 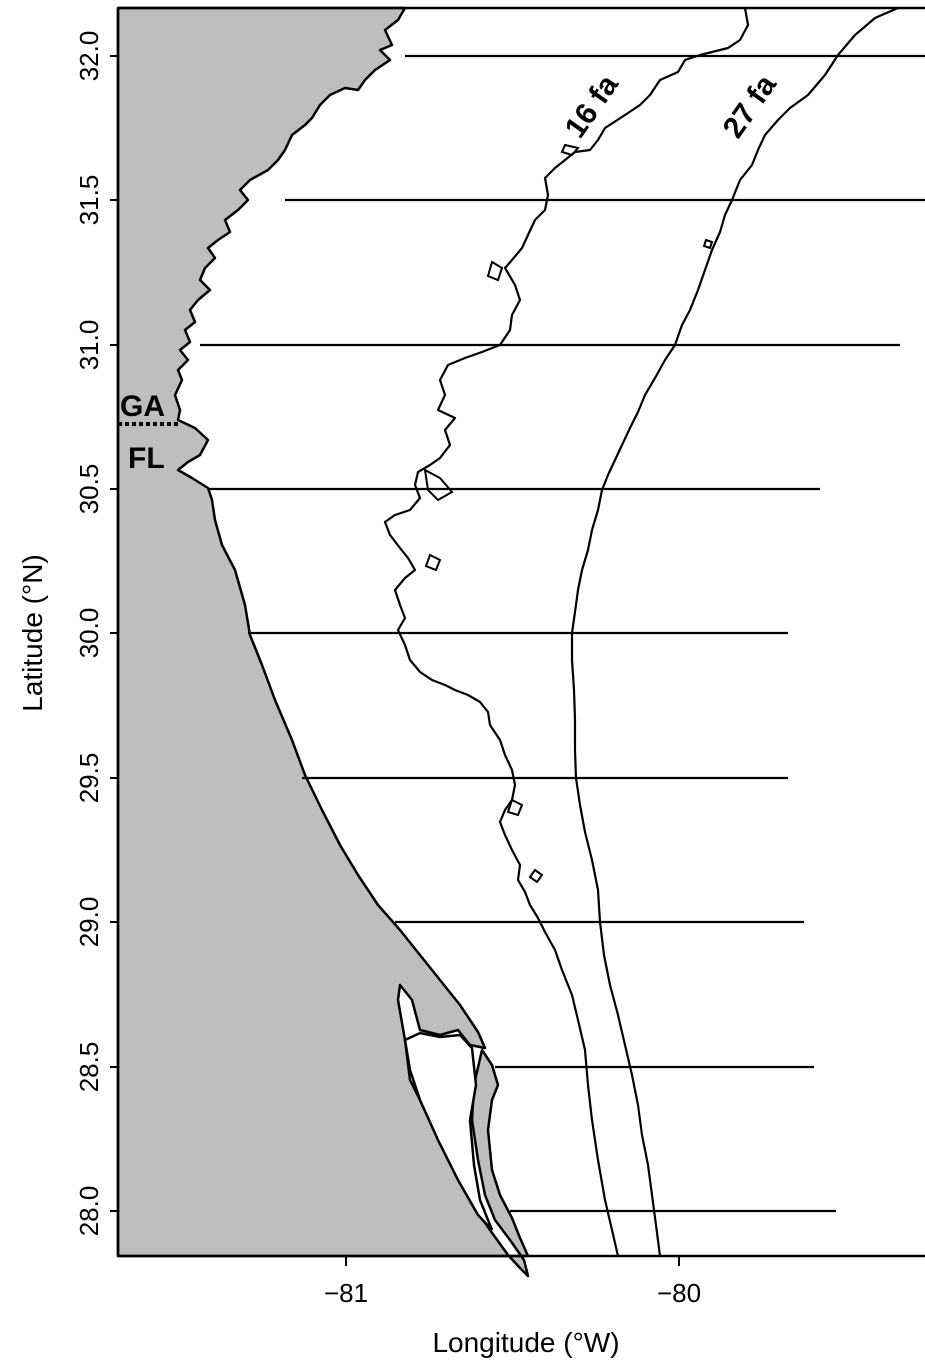 I want to click on y-tick-label: 30.0, so click(x=89, y=633).